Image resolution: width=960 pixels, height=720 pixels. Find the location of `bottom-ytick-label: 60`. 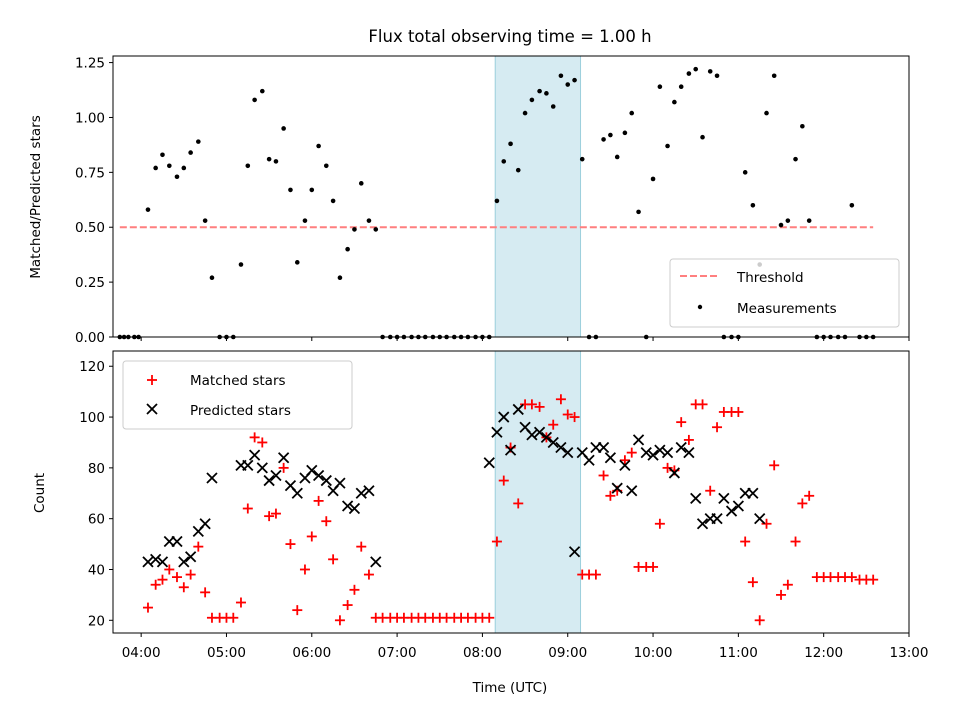

bottom-ytick-label: 60 is located at coordinates (96, 520).